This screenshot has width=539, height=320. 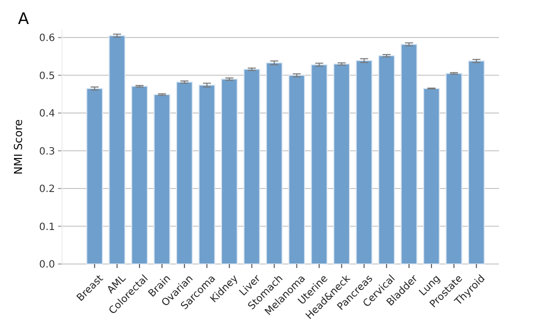 I want to click on y-tick-label: 0.5, so click(x=47, y=76).